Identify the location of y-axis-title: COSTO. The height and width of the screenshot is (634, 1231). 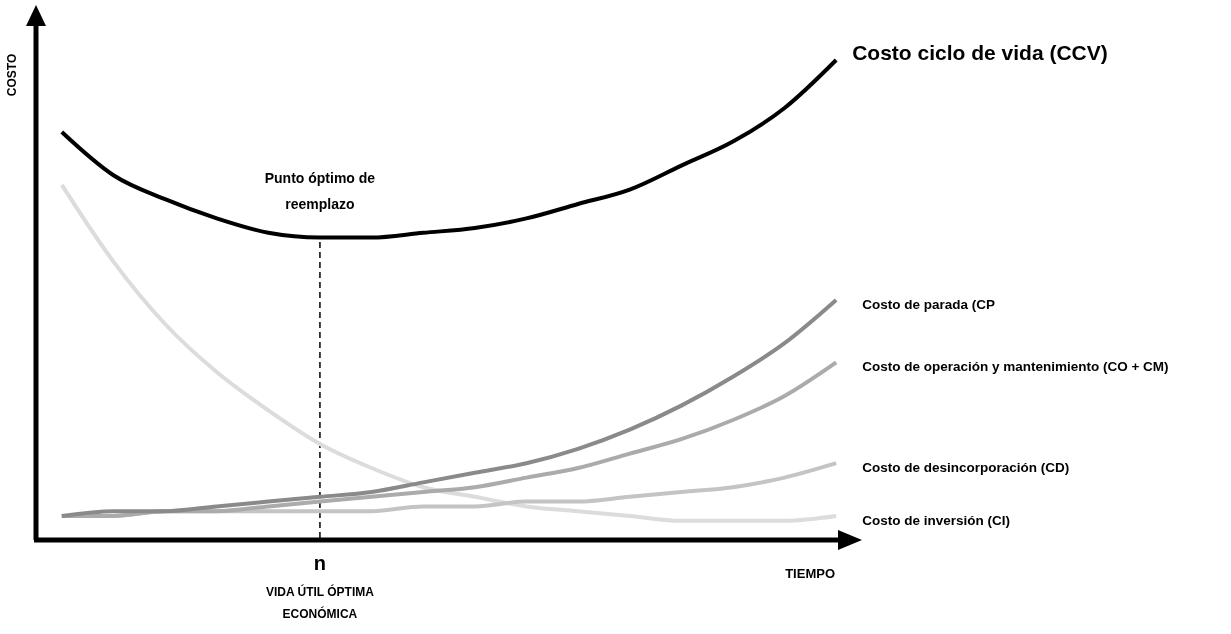
(12, 75).